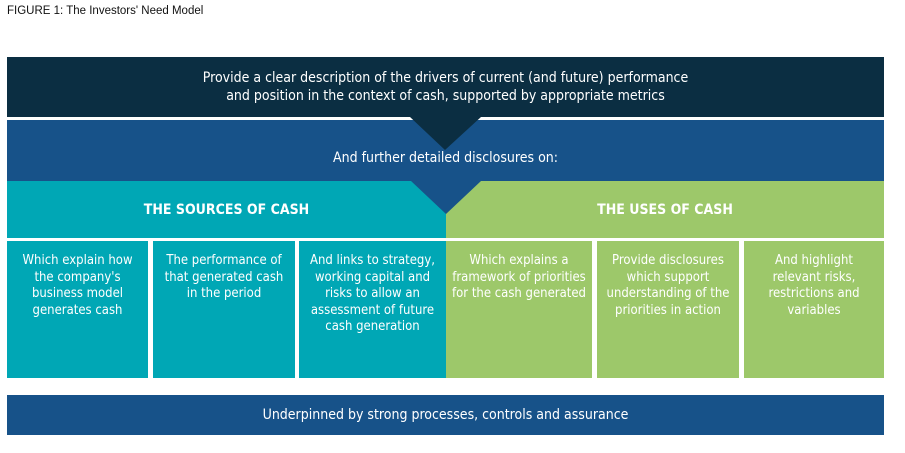 The width and height of the screenshot is (905, 453). I want to click on uses-heading: THE USES OF CASH, so click(665, 209).